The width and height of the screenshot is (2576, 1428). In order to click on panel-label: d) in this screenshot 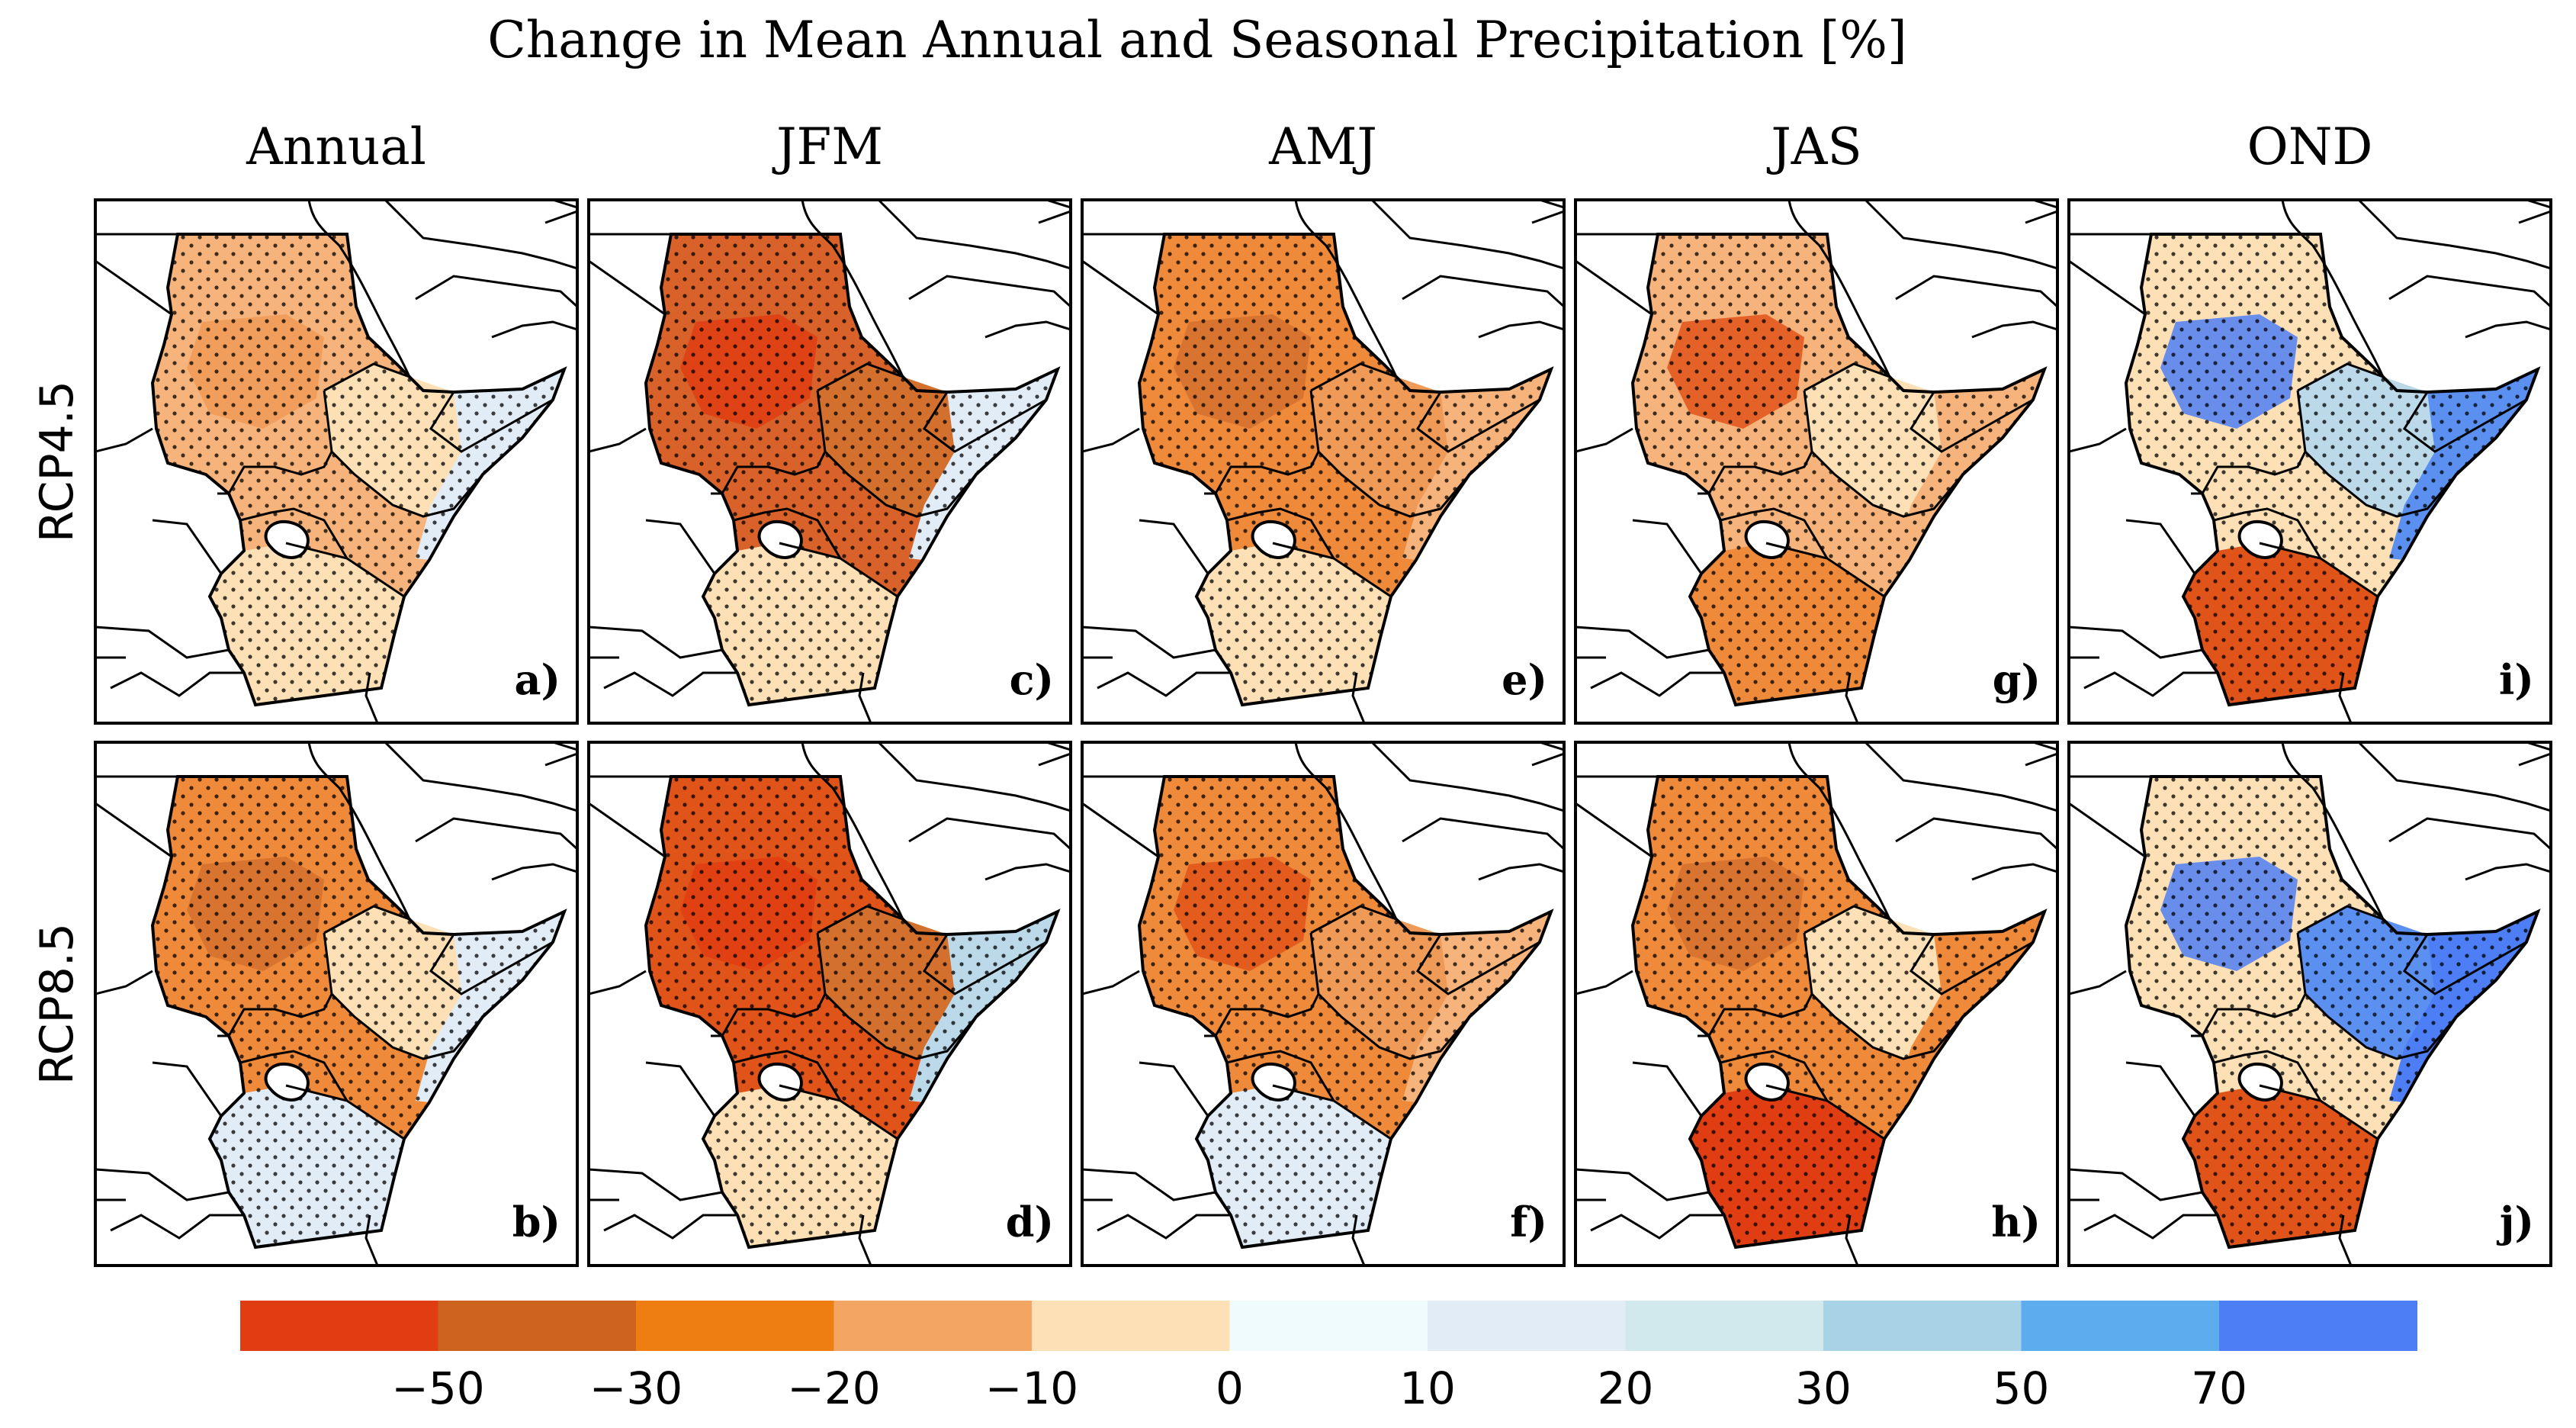, I will do `click(1030, 1222)`.